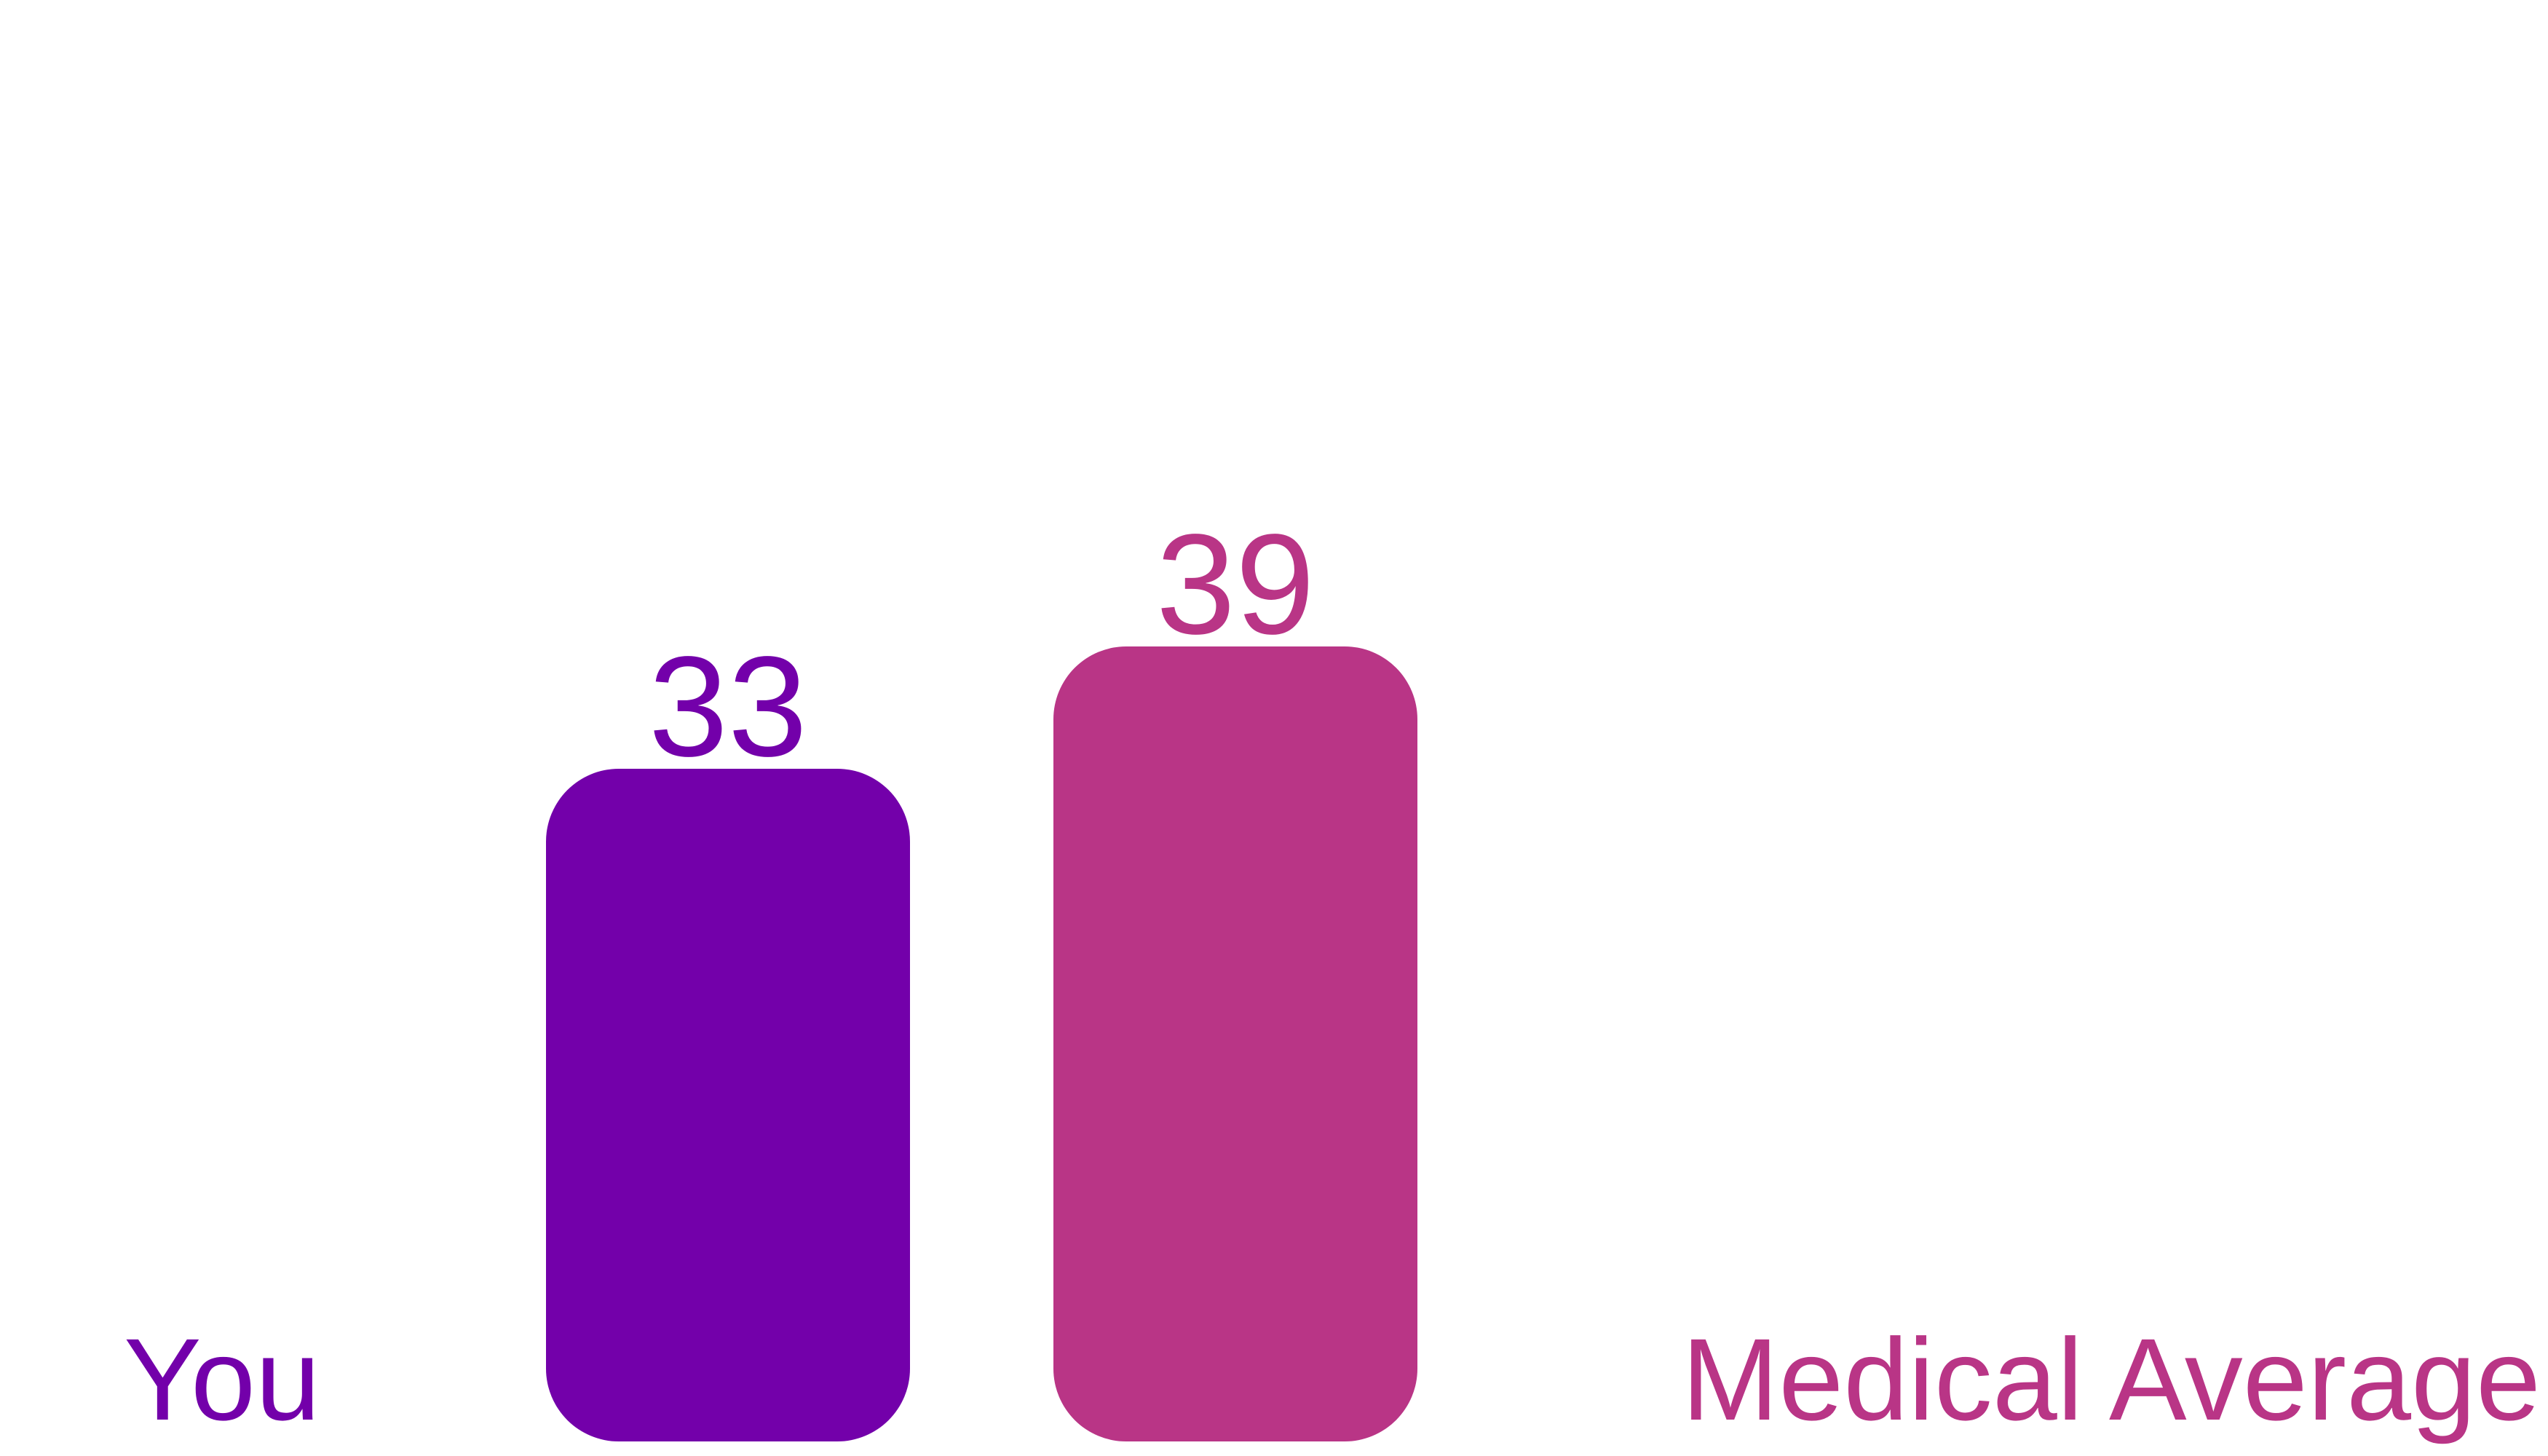  What do you see at coordinates (1235, 584) in the screenshot?
I see `data-label-medical-average: 39` at bounding box center [1235, 584].